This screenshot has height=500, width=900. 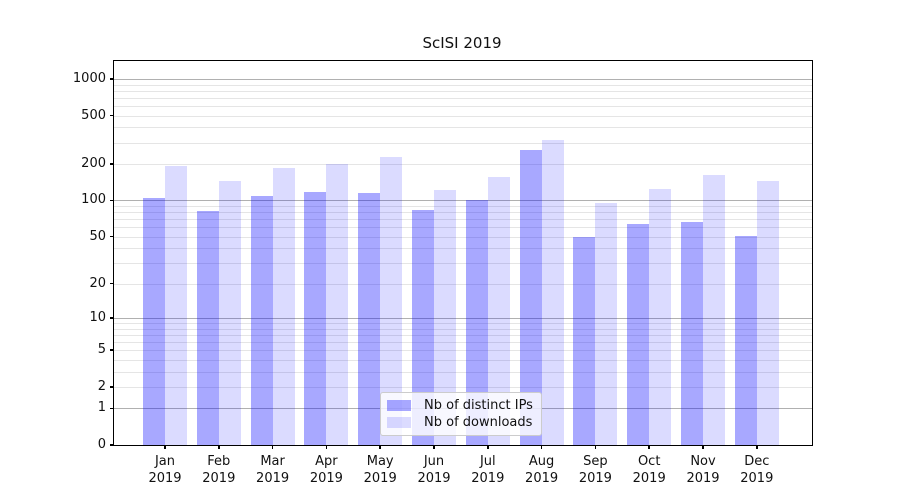 I want to click on legend-item-distinct-ips: Nb of distinct IPs, so click(x=461, y=405).